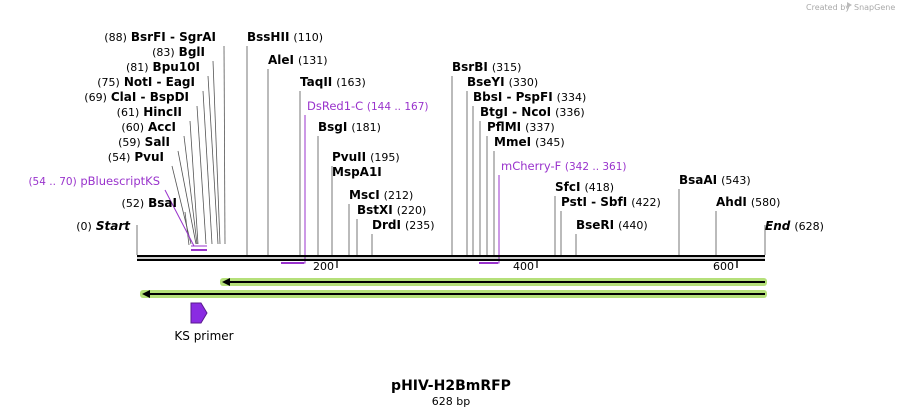 This screenshot has height=417, width=903. What do you see at coordinates (148, 126) in the screenshot?
I see `site-label-acci: (60) AccI` at bounding box center [148, 126].